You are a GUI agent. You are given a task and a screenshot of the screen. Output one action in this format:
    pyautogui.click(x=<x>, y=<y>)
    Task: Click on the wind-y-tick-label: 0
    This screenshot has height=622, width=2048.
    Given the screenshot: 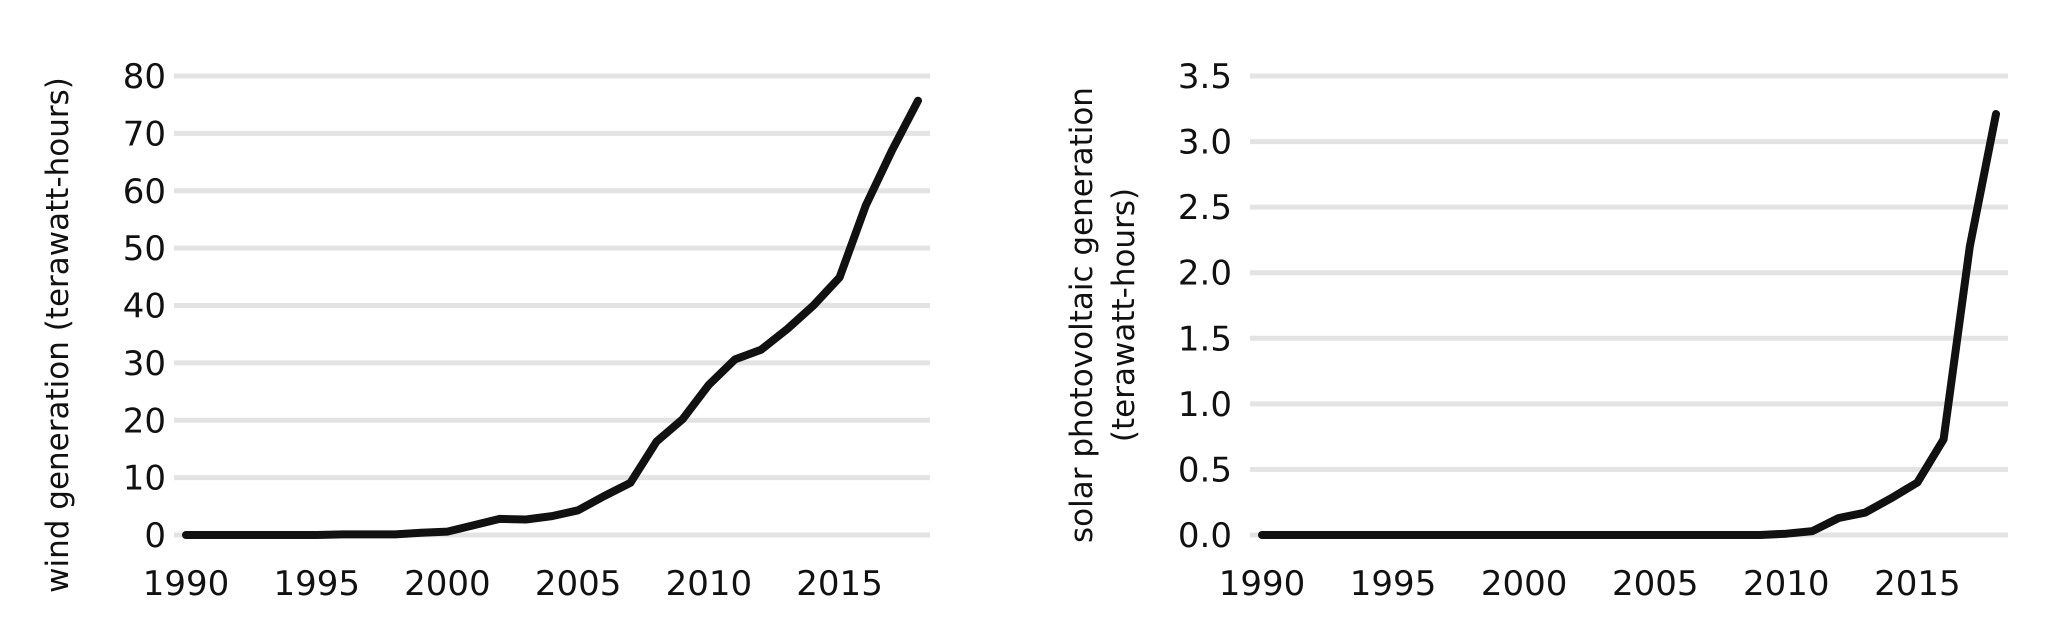 What is the action you would take?
    pyautogui.click(x=155, y=536)
    